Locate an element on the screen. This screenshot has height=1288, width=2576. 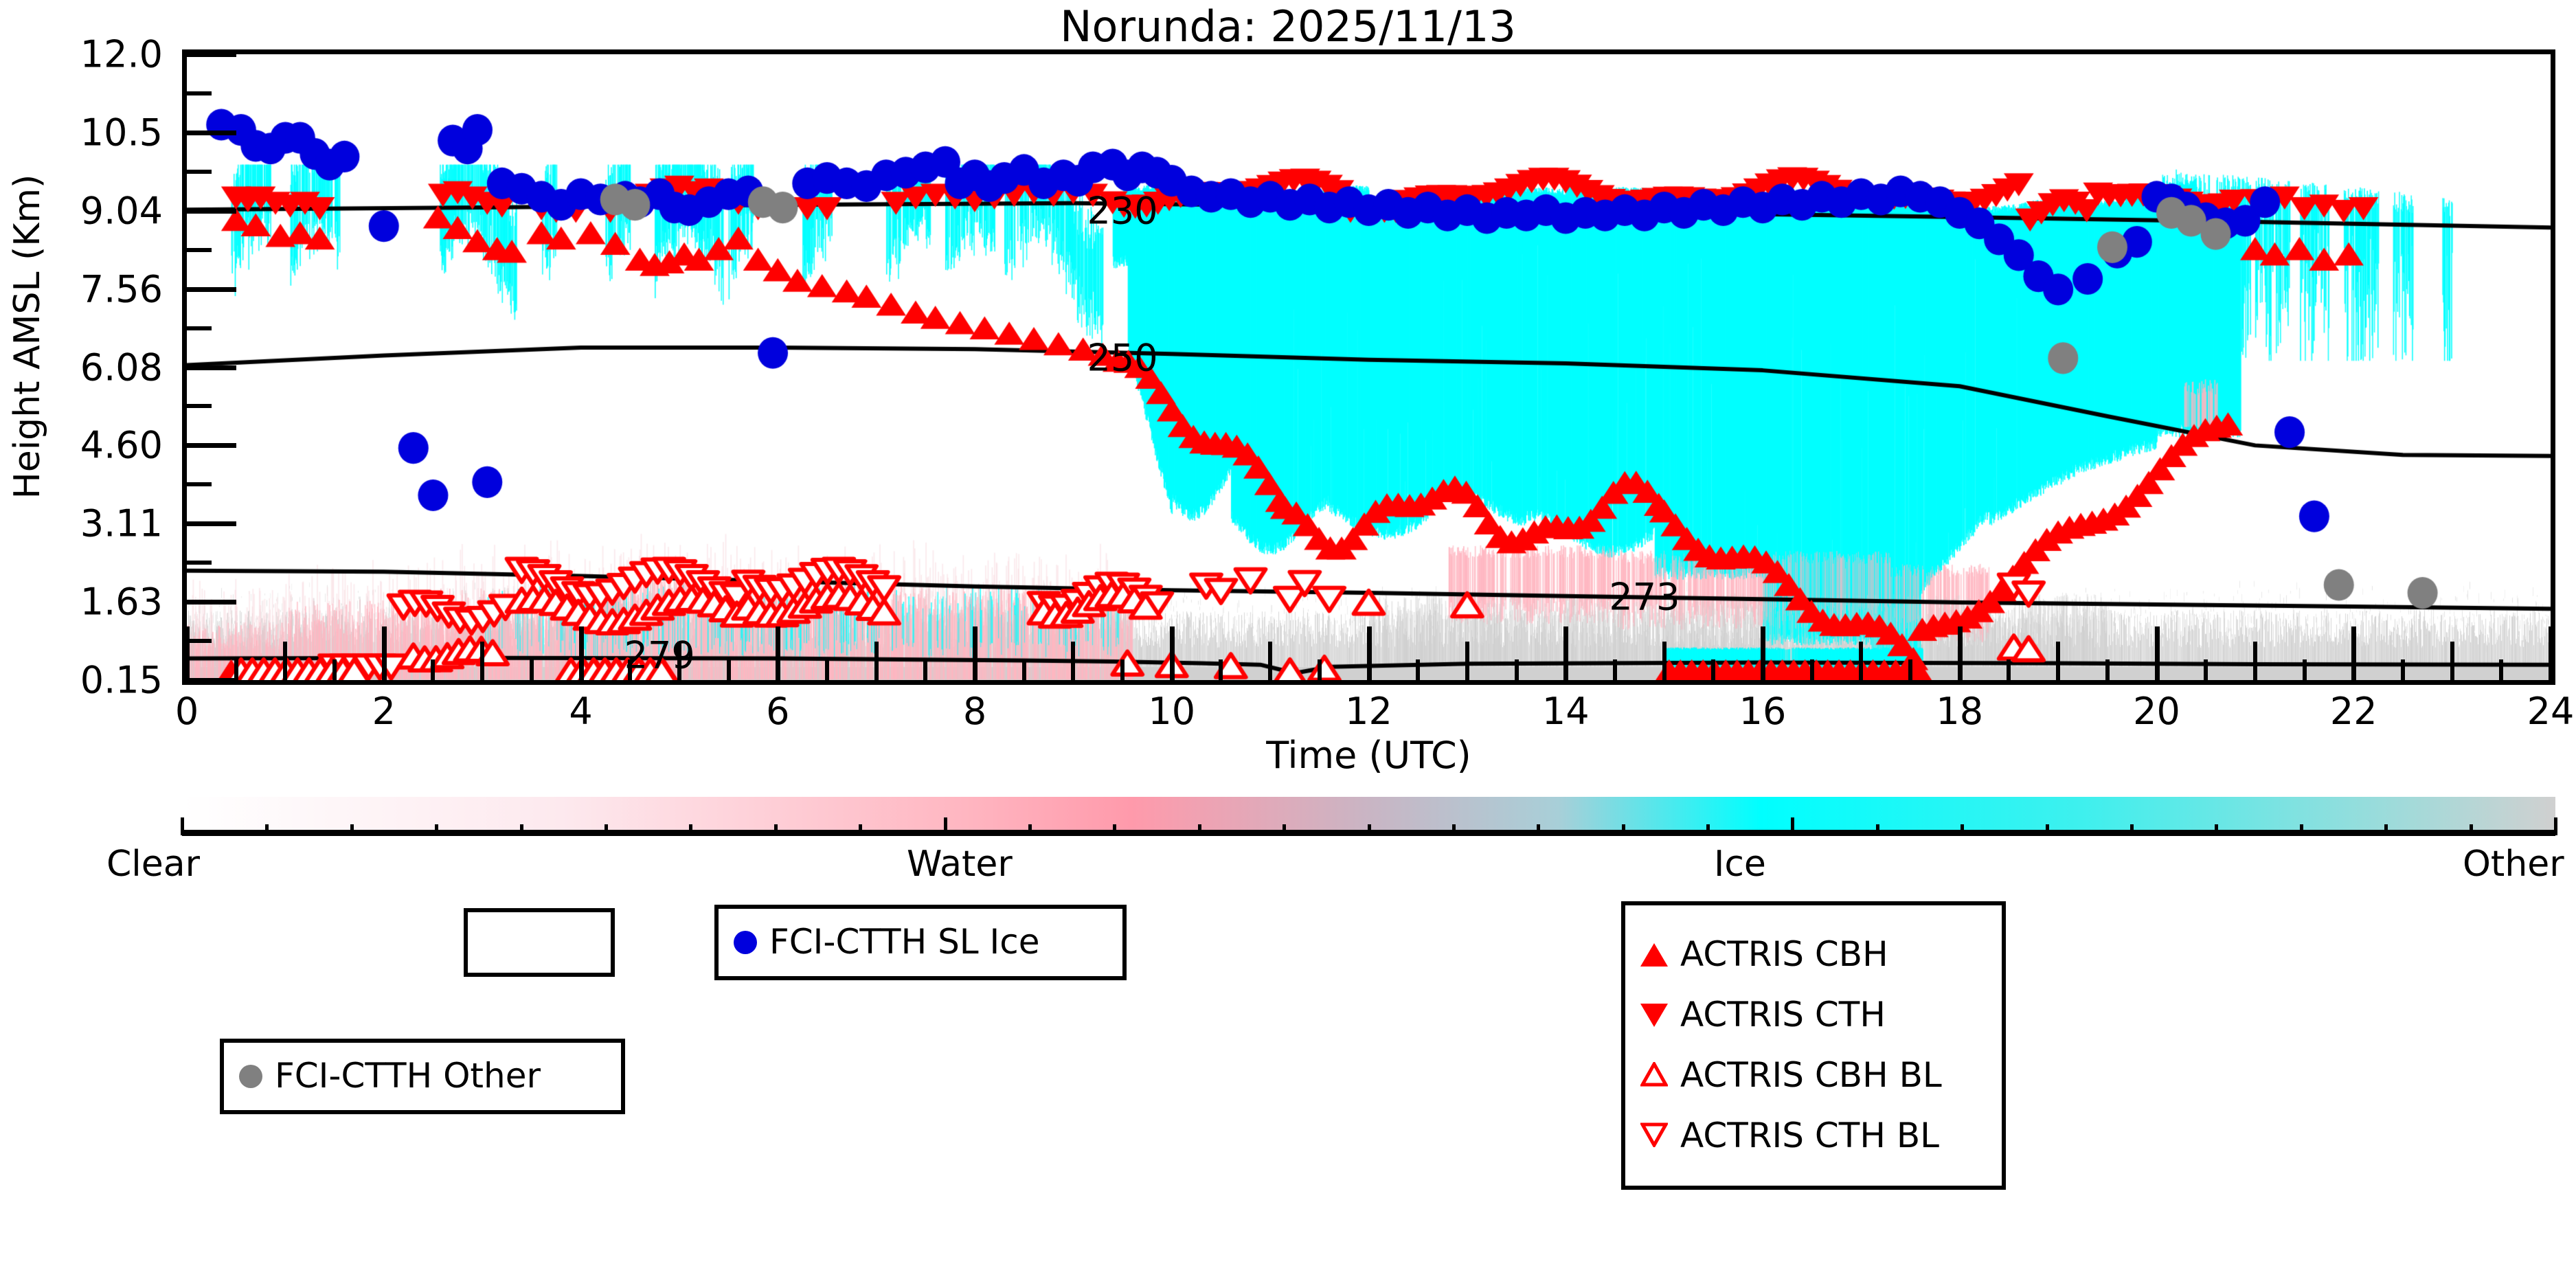
legend-row-actris-cth: ACTRIS CTH is located at coordinates (1813, 1015).